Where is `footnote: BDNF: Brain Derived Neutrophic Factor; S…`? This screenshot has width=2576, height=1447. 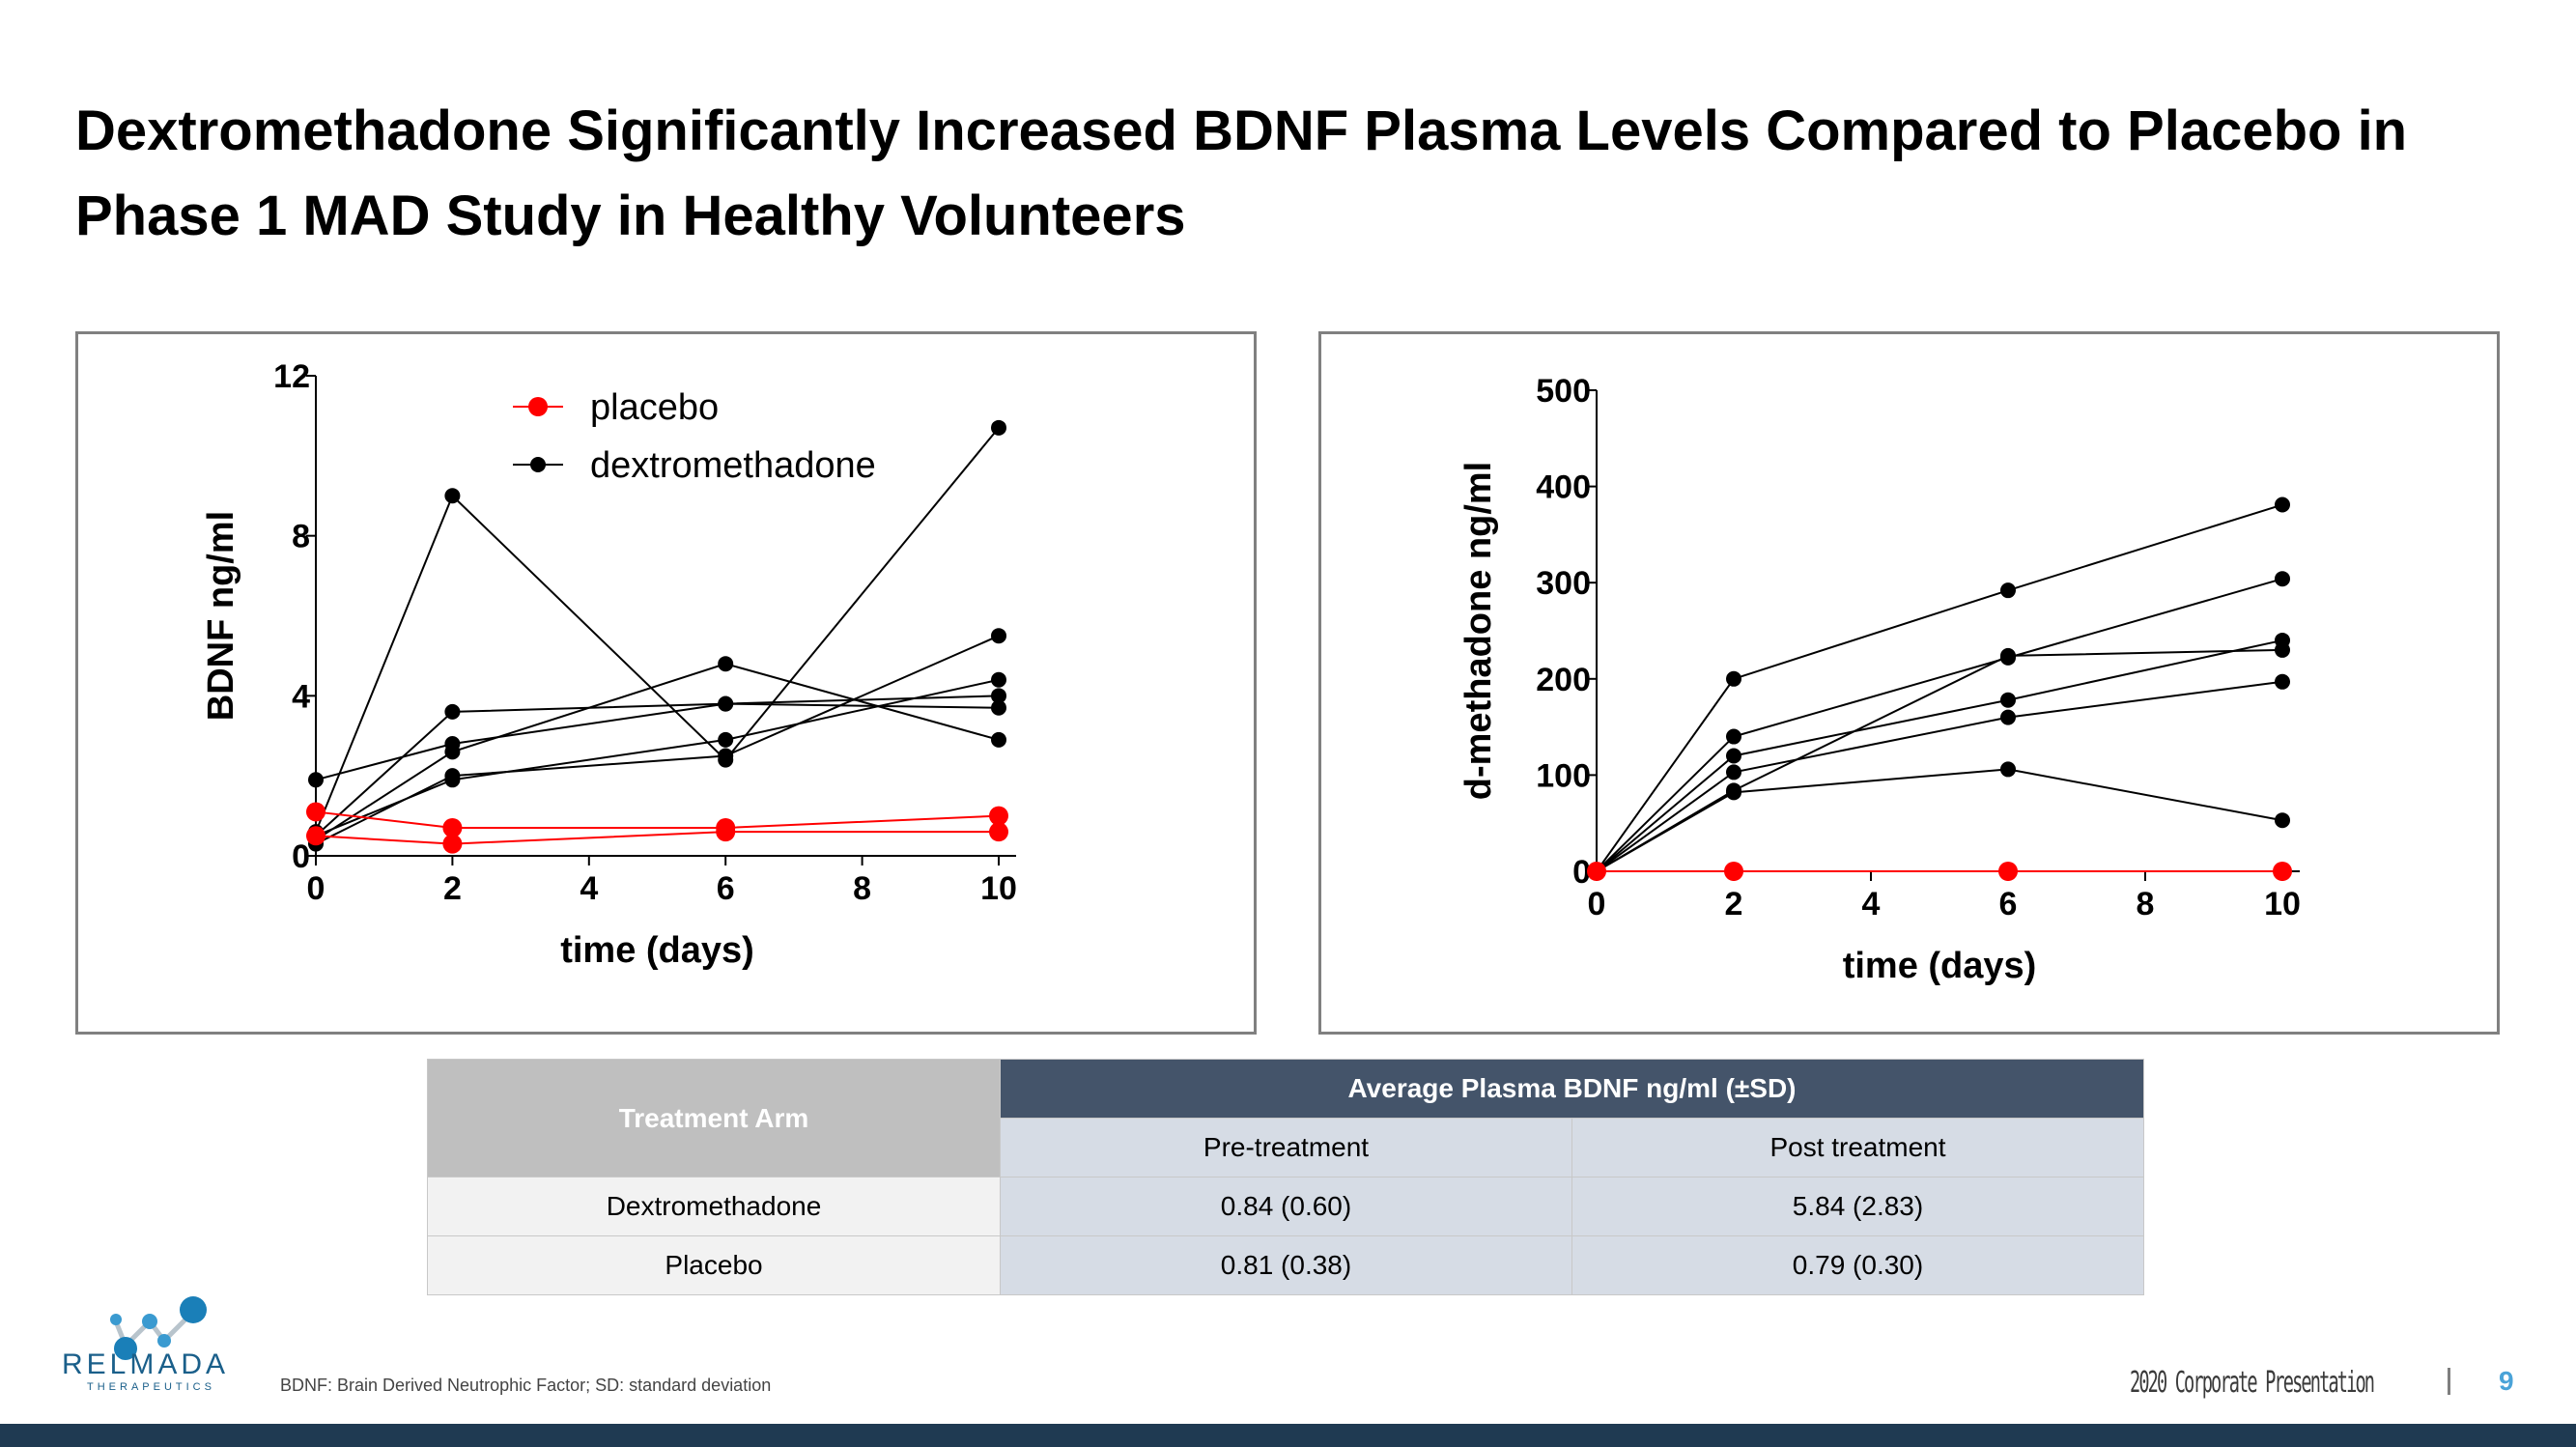
footnote: BDNF: Brain Derived Neutrophic Factor; S… is located at coordinates (526, 1386).